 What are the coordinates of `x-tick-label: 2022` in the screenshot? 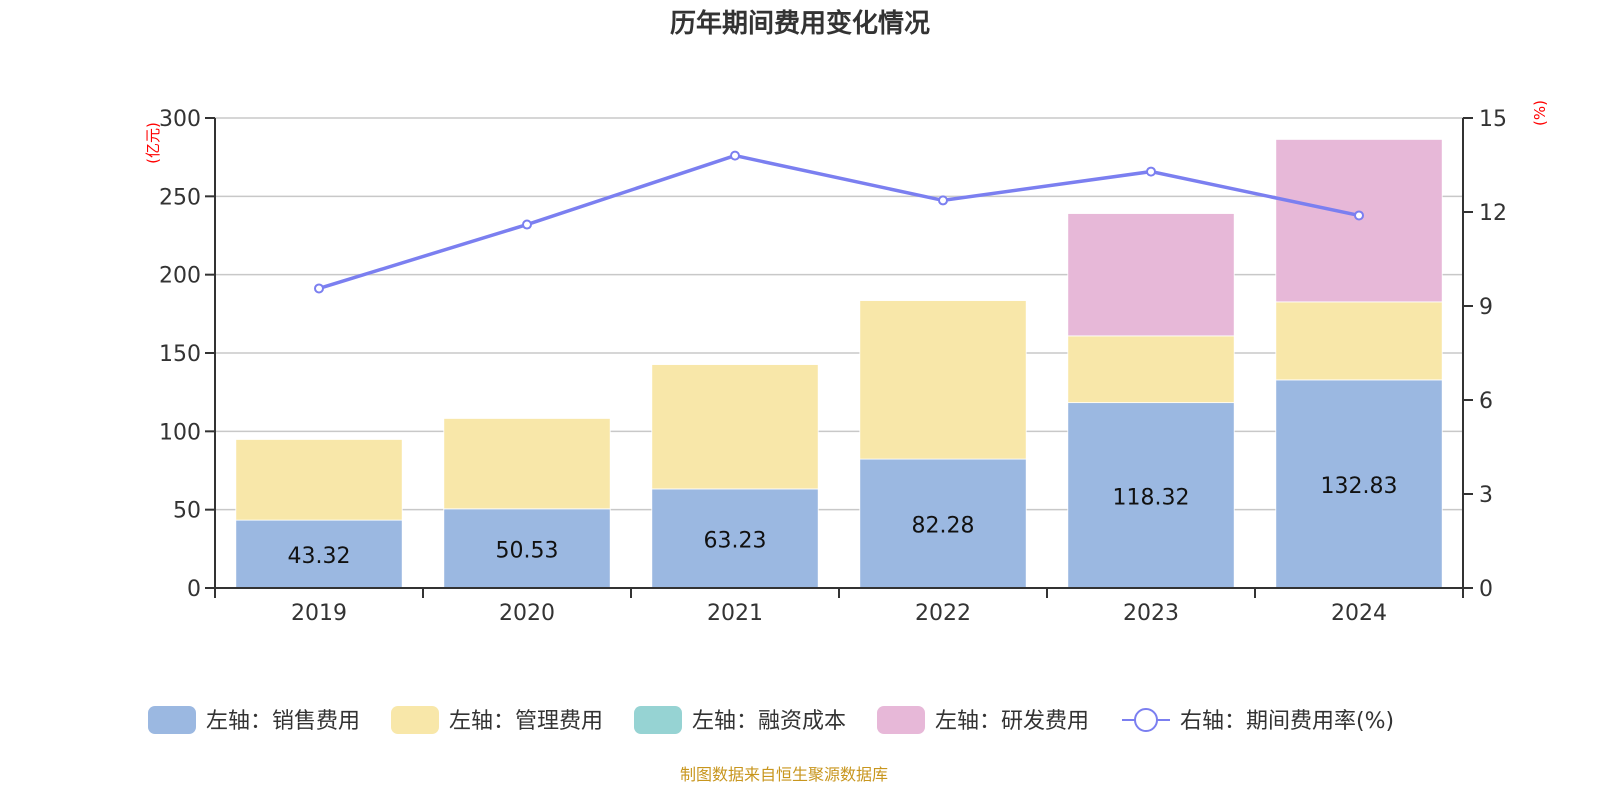 It's located at (943, 613).